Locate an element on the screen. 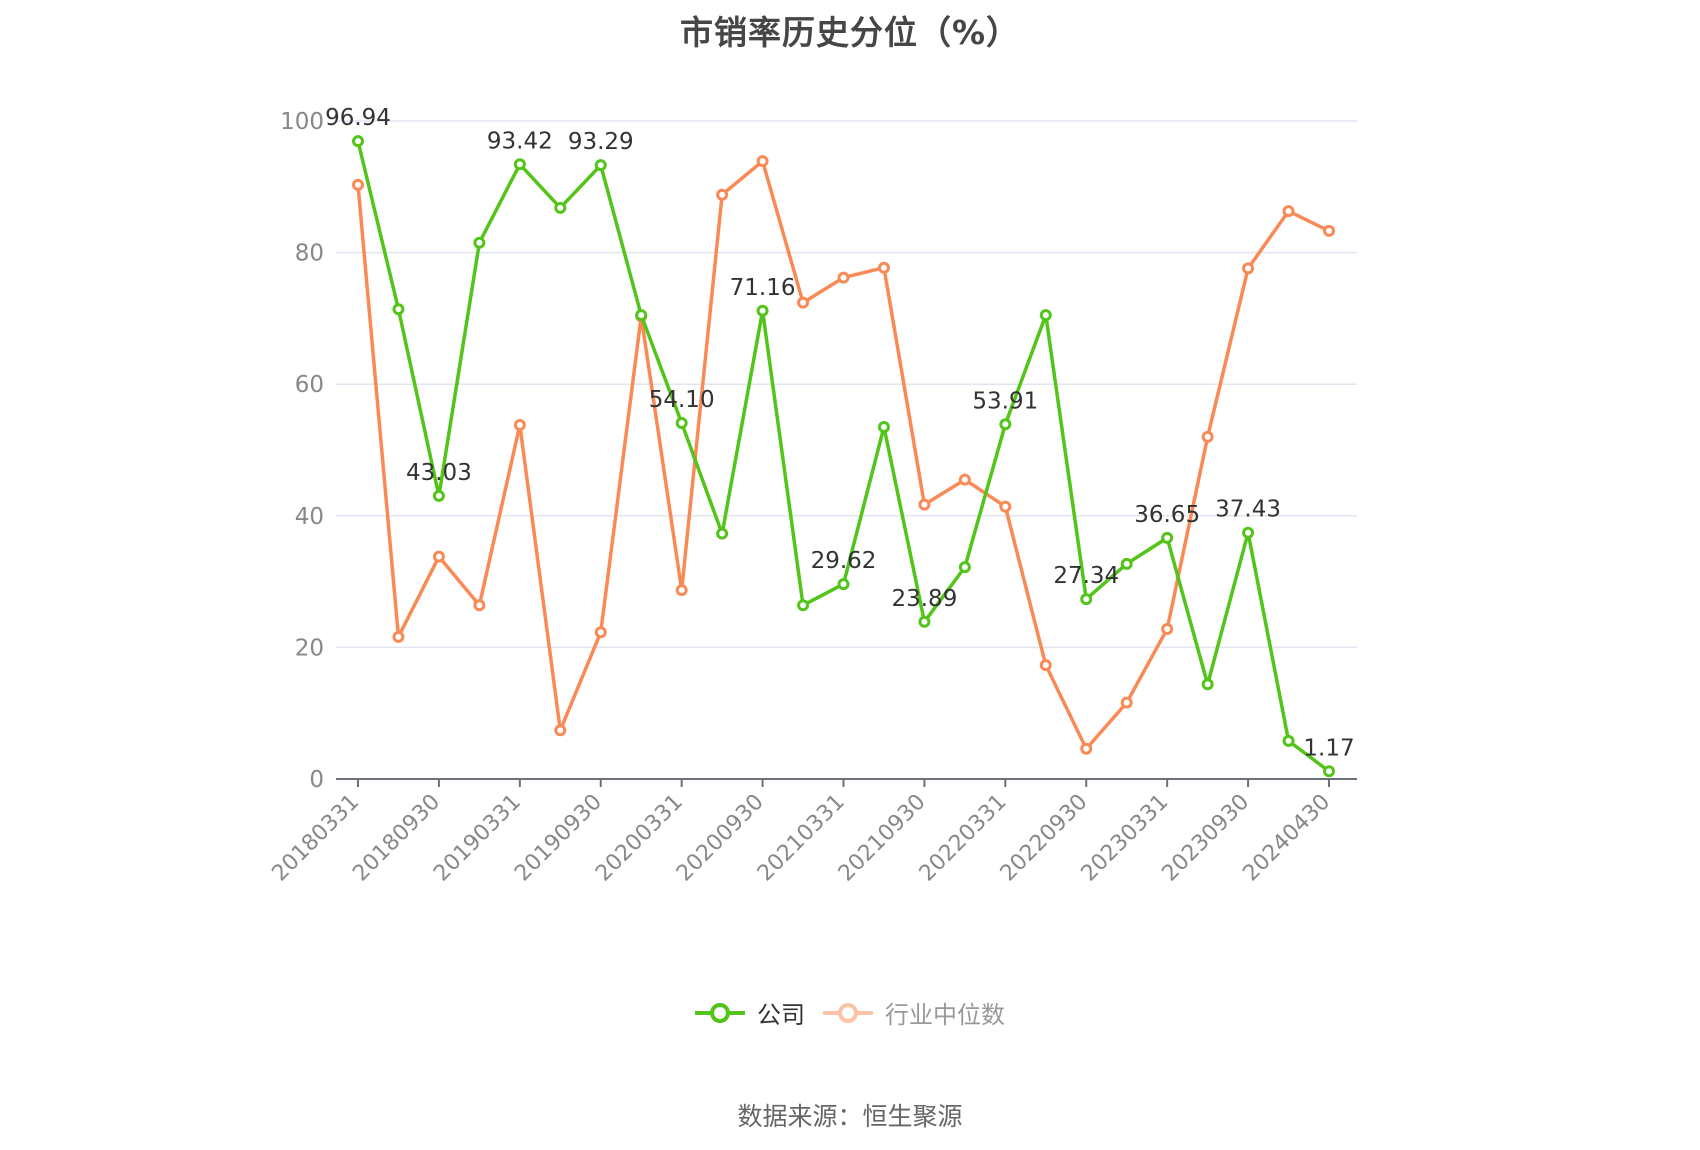 This screenshot has height=1150, width=1700. y-tick-label: 100 is located at coordinates (302, 122).